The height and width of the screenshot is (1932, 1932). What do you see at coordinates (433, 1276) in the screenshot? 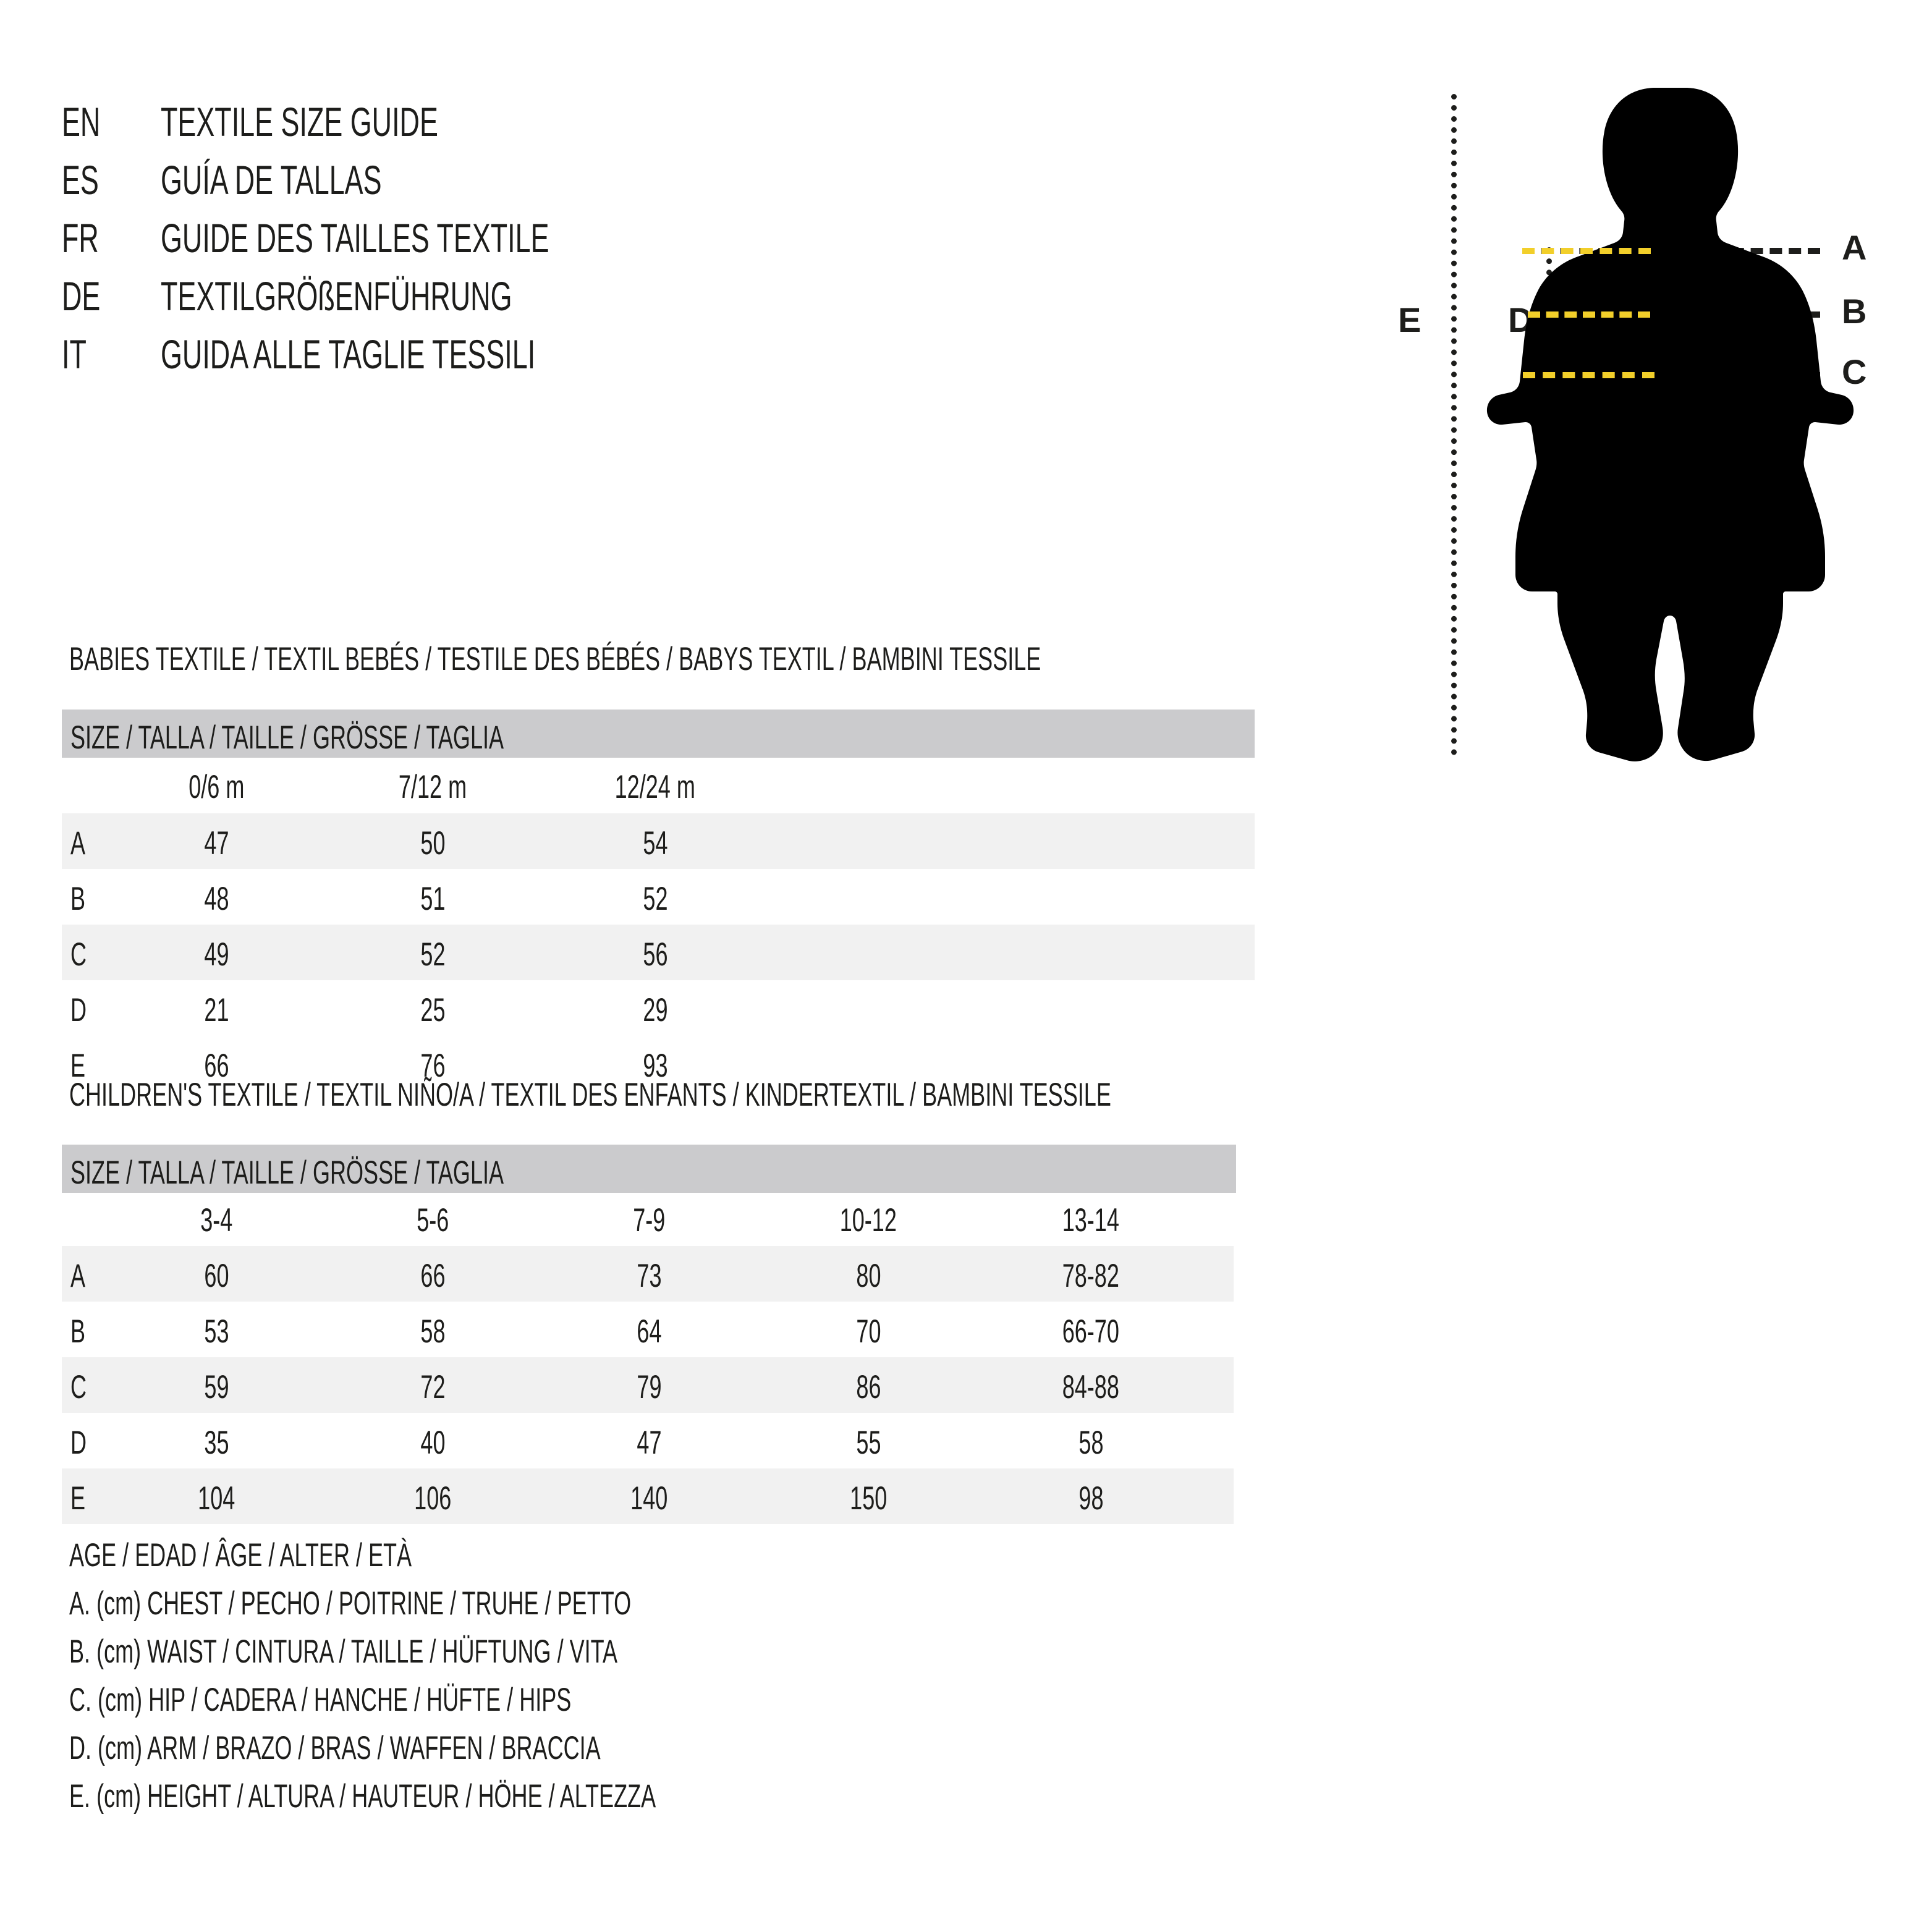
I see `children-cell: 66` at bounding box center [433, 1276].